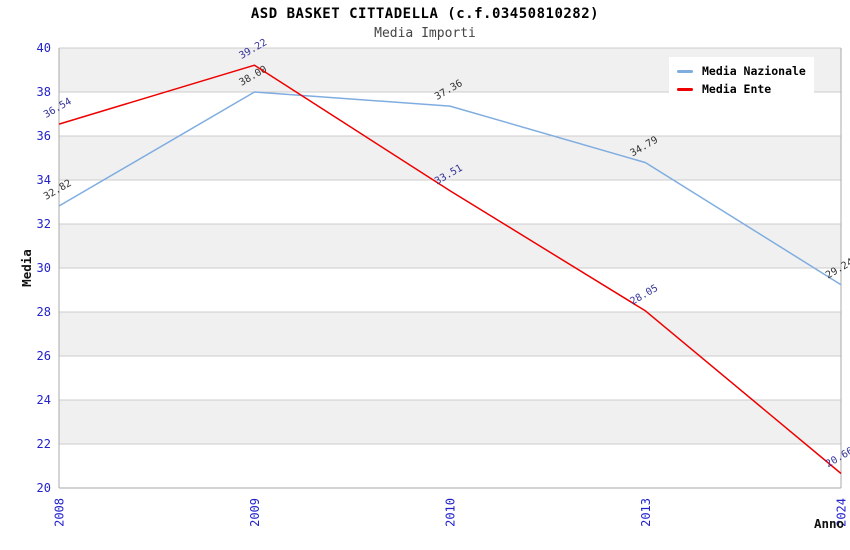  I want to click on y-tick-label: 20, so click(44, 488).